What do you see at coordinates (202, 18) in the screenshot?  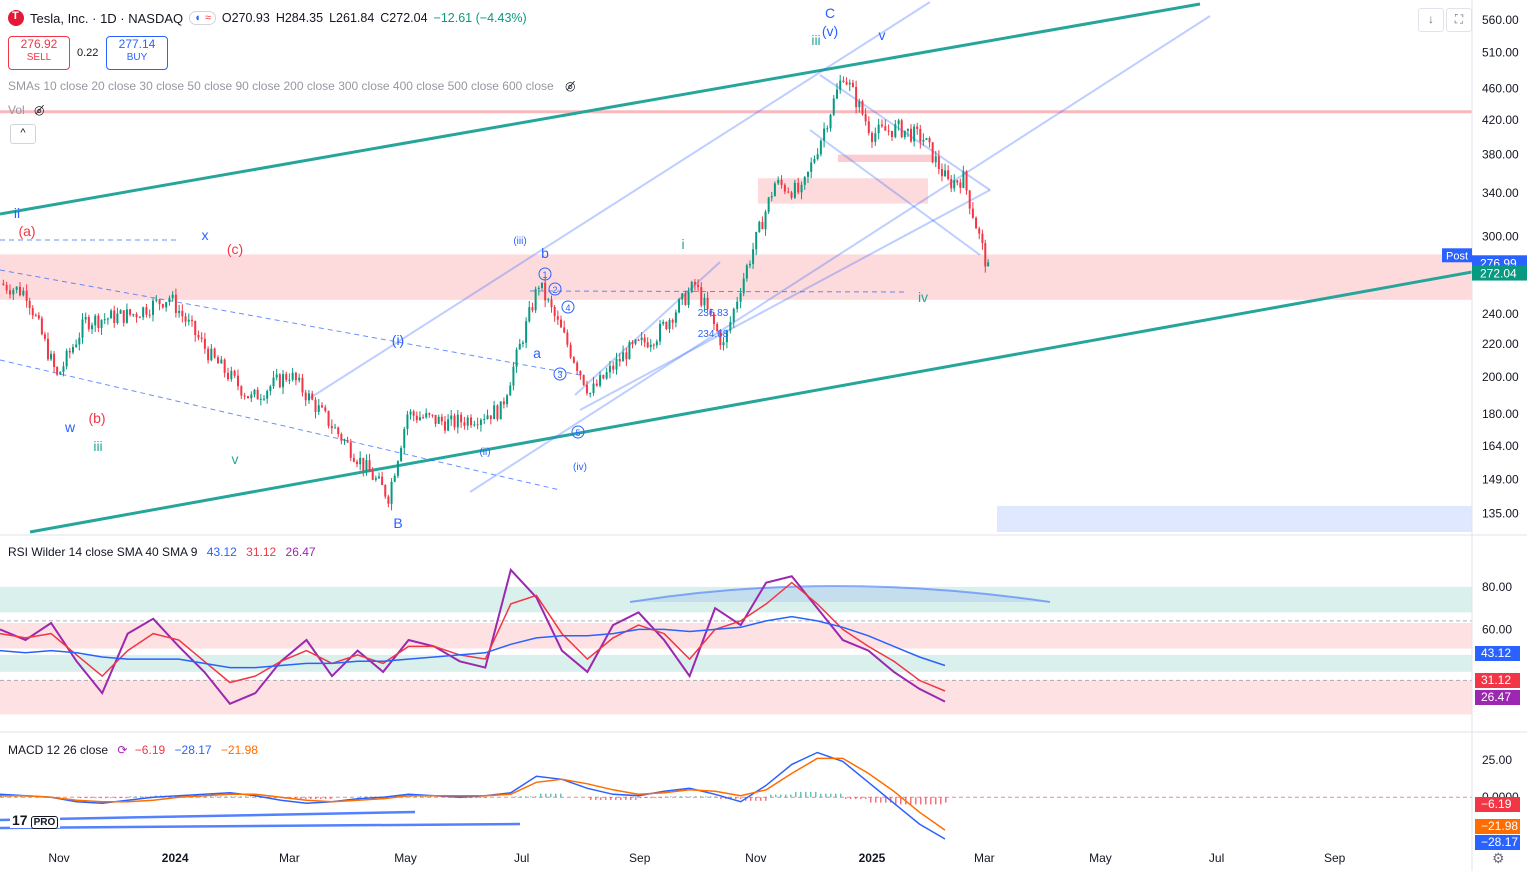 I see `status-pills: ◖ ≈` at bounding box center [202, 18].